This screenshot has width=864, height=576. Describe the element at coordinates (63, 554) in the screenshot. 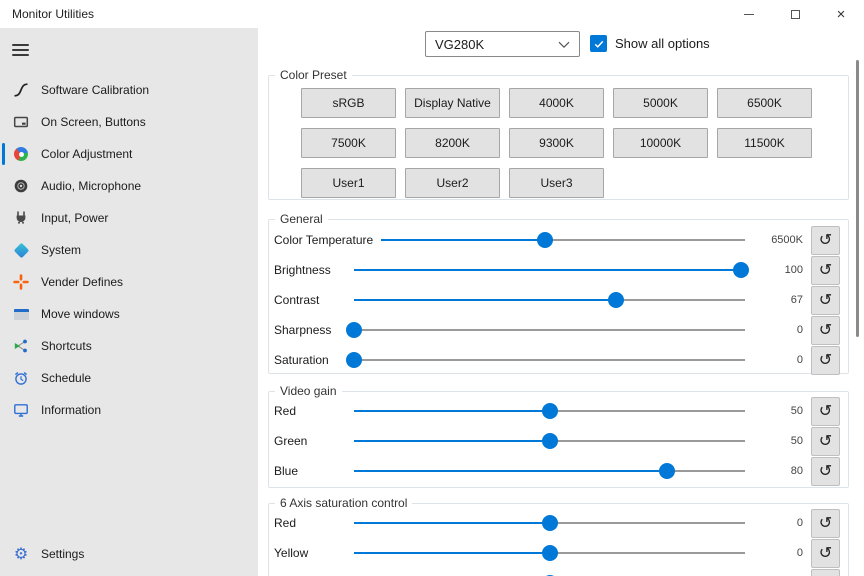

I see `sidebar-item-label: Settings` at that location.